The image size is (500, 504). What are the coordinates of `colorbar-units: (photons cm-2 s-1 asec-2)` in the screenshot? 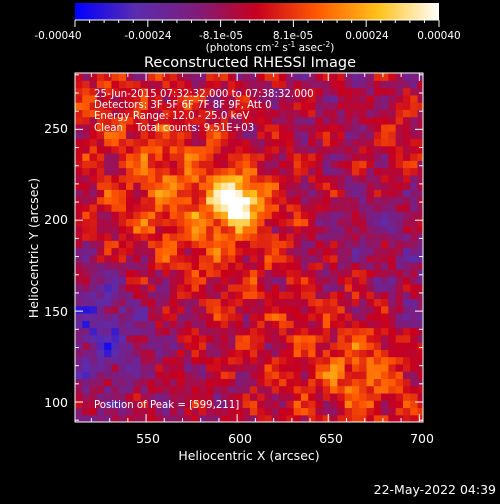 It's located at (270, 47).